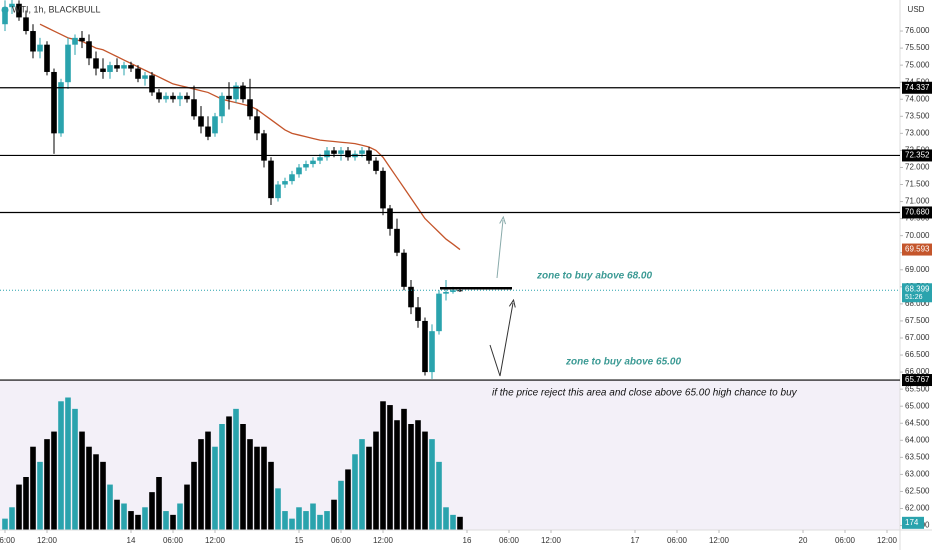 This screenshot has width=932, height=550. Describe the element at coordinates (499, 249) in the screenshot. I see `arrow` at that location.